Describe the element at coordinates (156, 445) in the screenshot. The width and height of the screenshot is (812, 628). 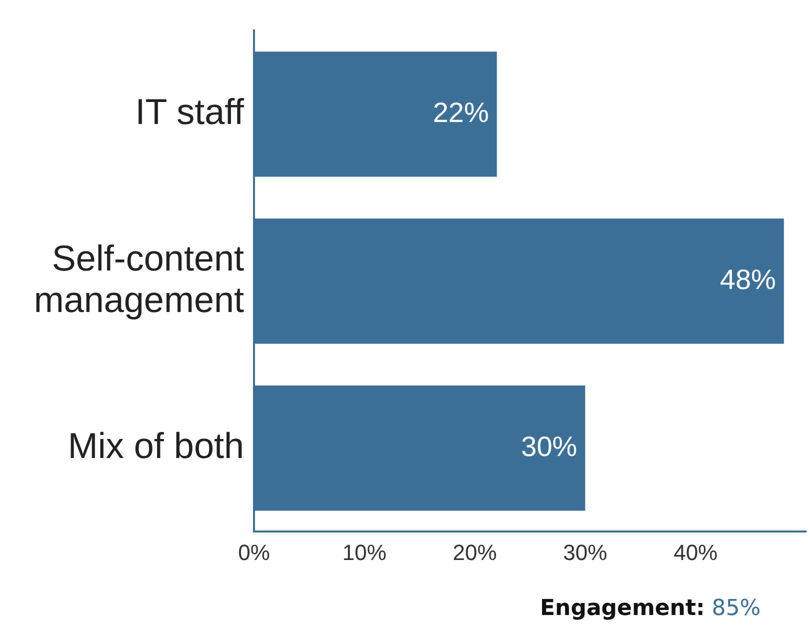
I see `y-tick-label: Mix of both` at that location.